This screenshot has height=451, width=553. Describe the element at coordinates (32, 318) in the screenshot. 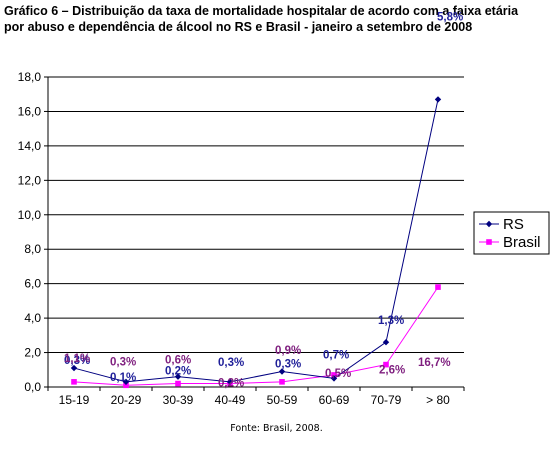

I see `y-tick-label: 4,0` at that location.